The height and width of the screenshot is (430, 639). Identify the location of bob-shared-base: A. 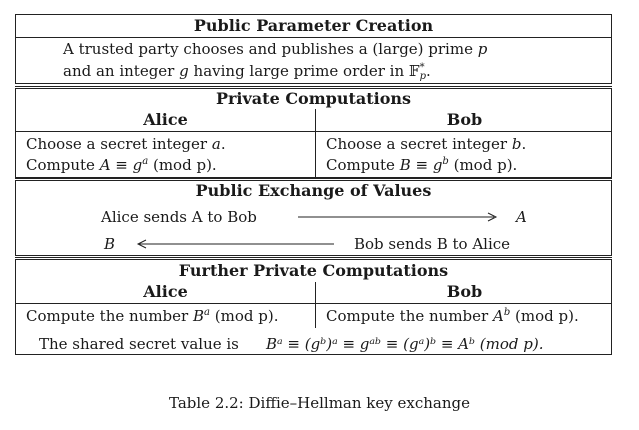
(498, 316).